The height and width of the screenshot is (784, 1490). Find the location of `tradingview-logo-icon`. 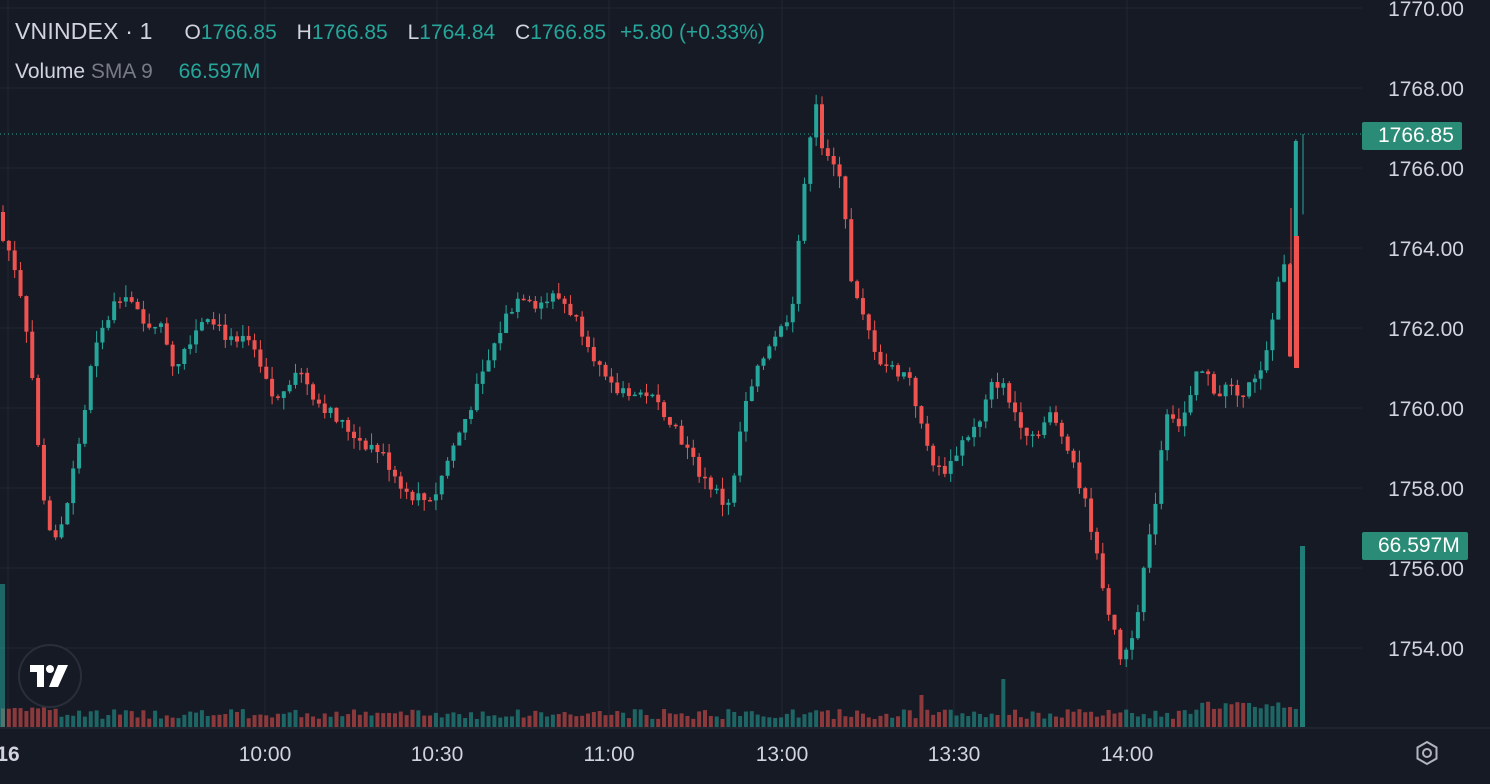

tradingview-logo-icon is located at coordinates (50, 676).